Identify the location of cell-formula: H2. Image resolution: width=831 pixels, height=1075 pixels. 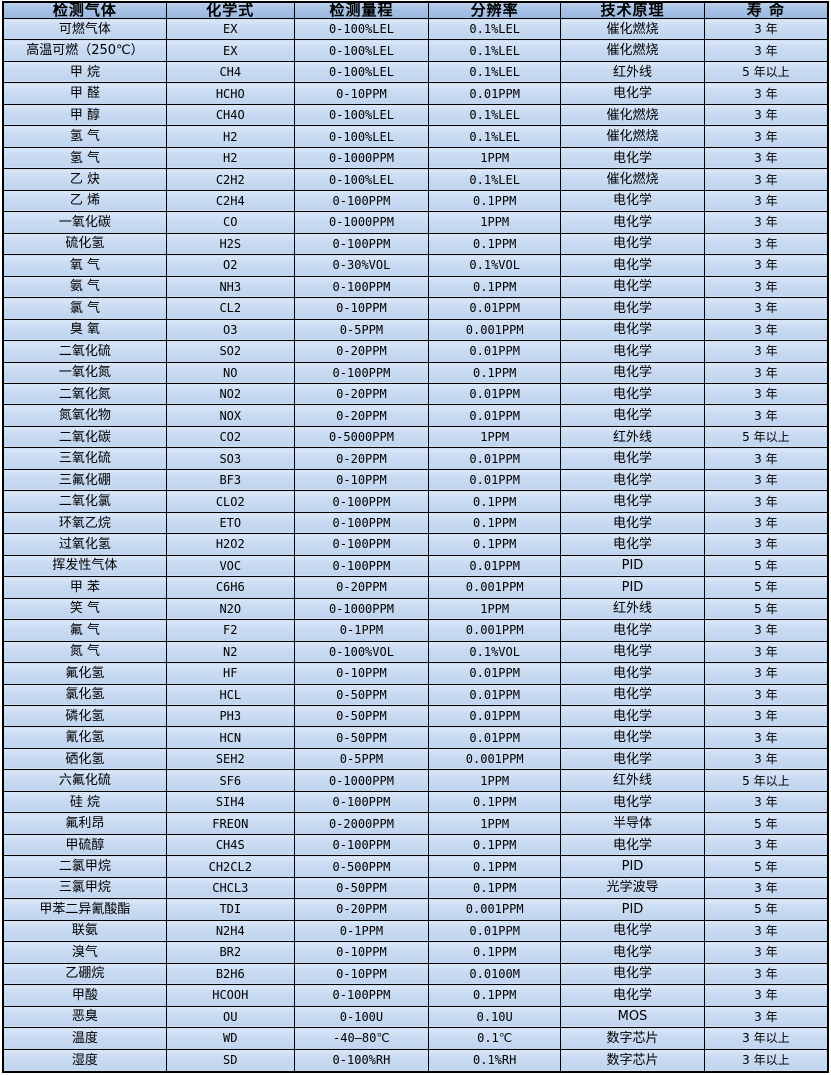
(230, 136).